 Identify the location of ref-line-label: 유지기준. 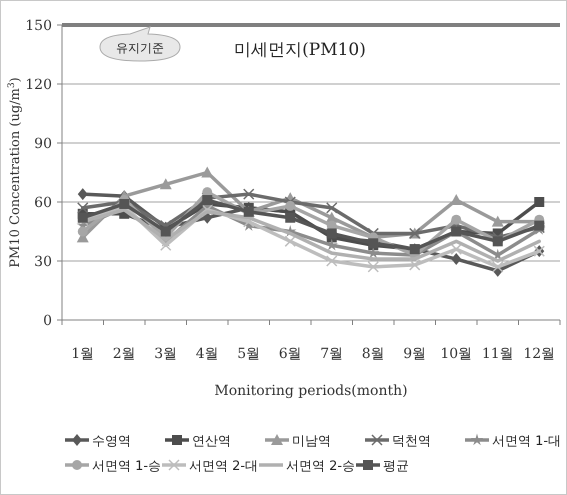
(140, 48).